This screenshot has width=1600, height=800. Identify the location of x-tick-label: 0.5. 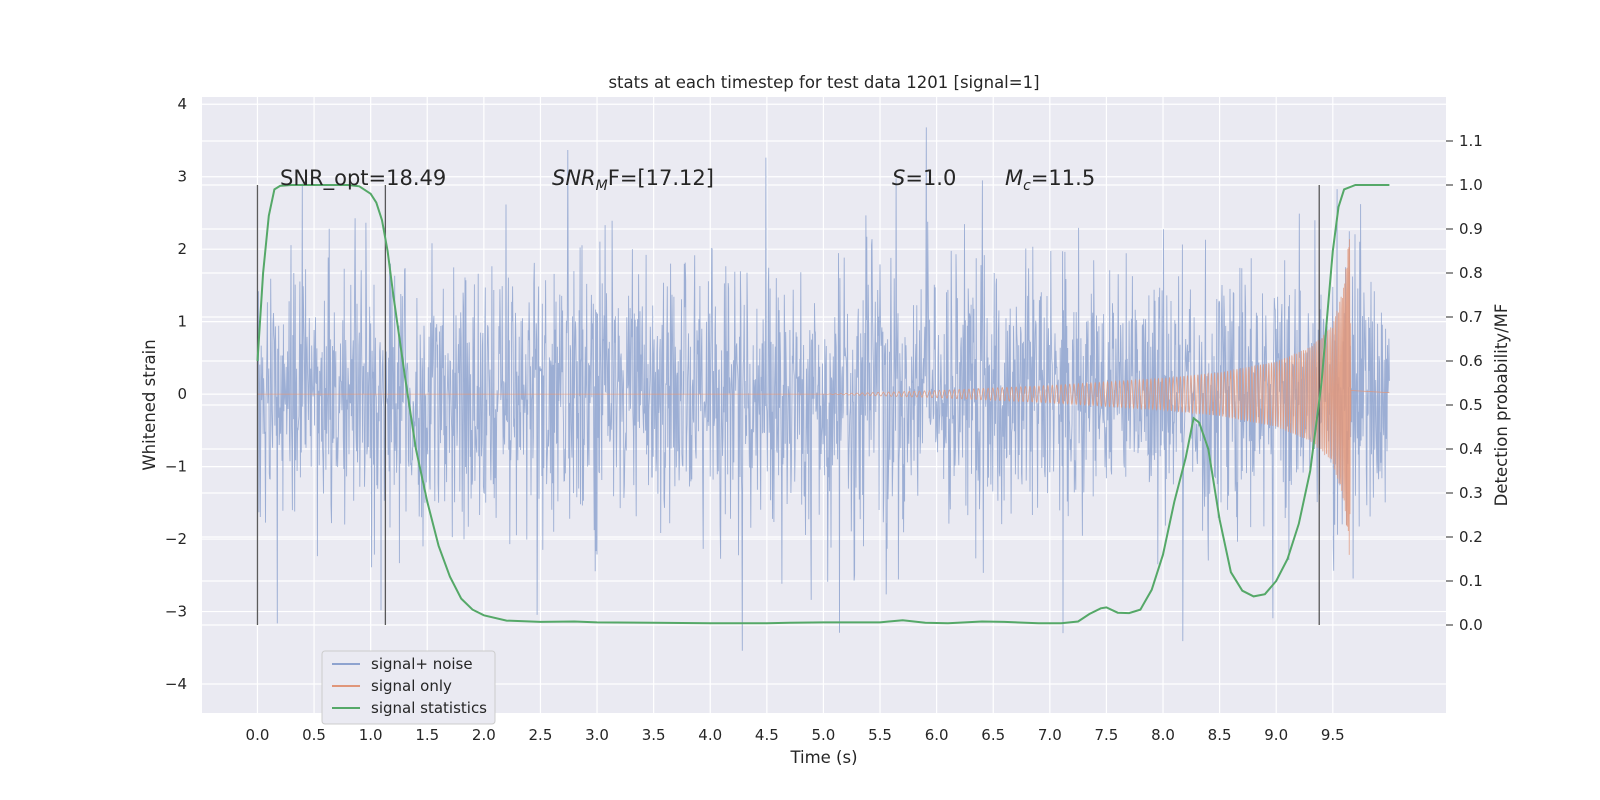
(314, 735).